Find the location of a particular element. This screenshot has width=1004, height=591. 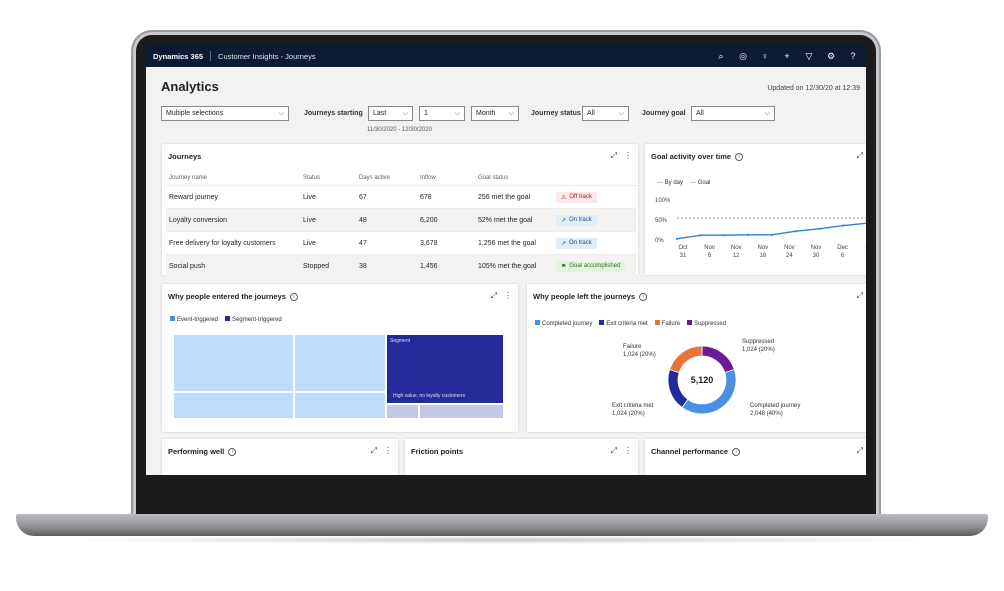

filter-icon: ▽ is located at coordinates (809, 55).